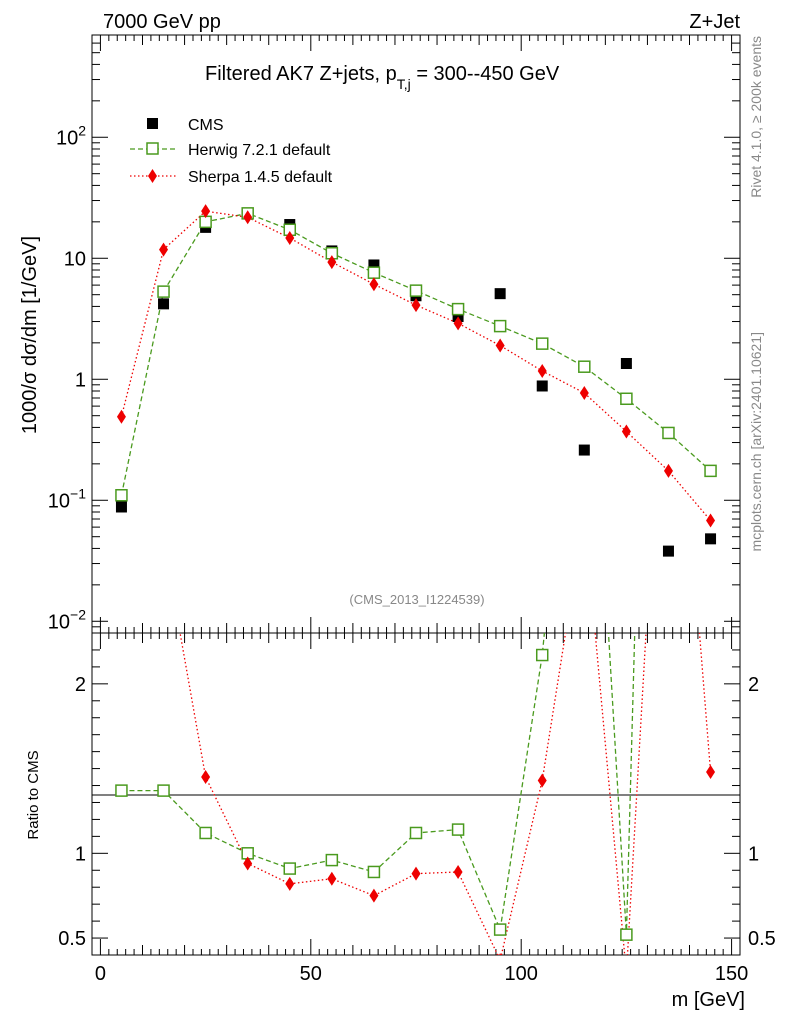  I want to click on x-tick-label: 150, so click(731, 974).